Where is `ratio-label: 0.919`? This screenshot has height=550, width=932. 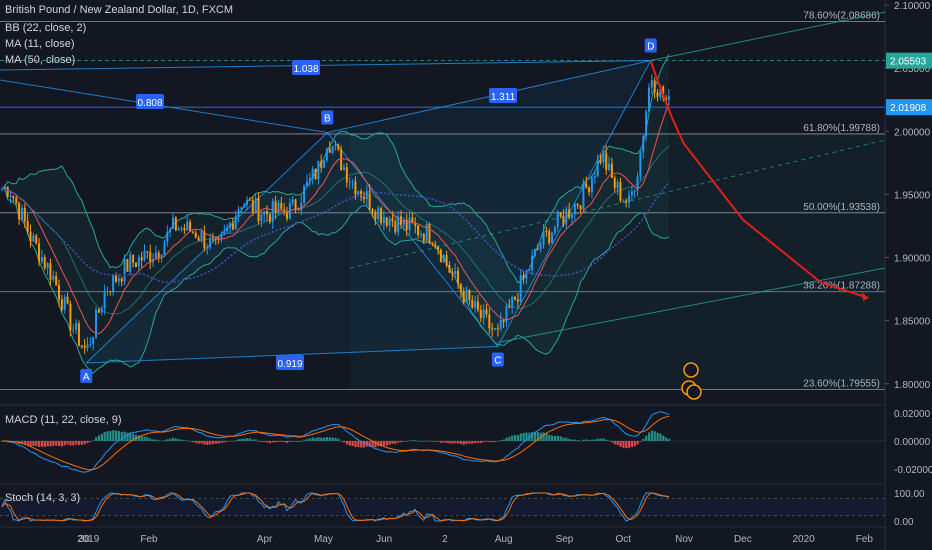 ratio-label: 0.919 is located at coordinates (289, 364).